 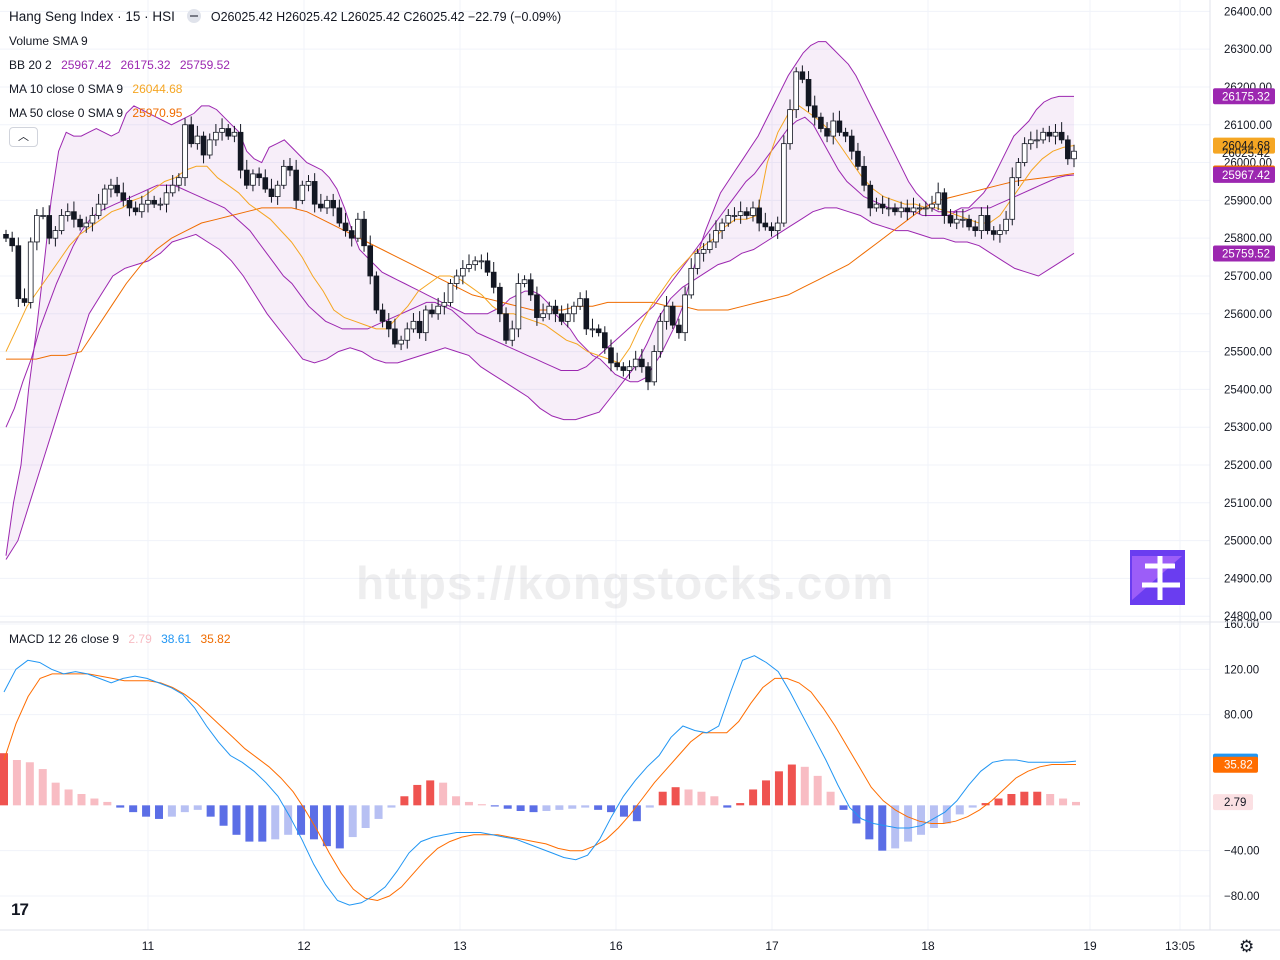 I want to click on time-tick-label: 18, so click(x=928, y=946).